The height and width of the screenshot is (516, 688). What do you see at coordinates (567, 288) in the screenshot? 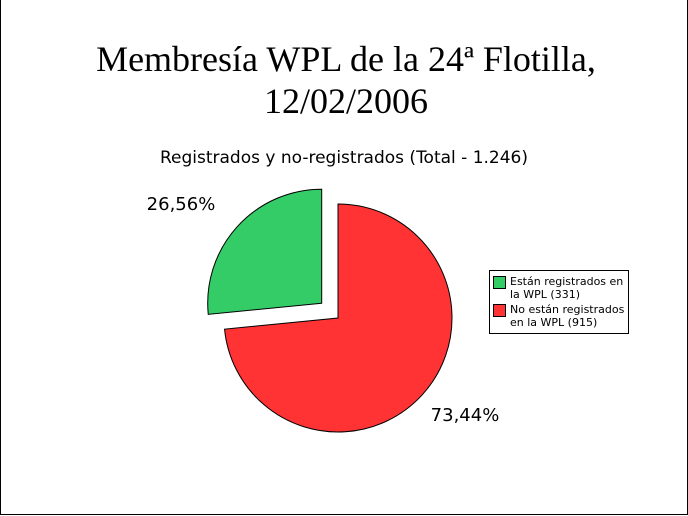
I see `legend-label: Están registrados en la WPL (331)` at bounding box center [567, 288].